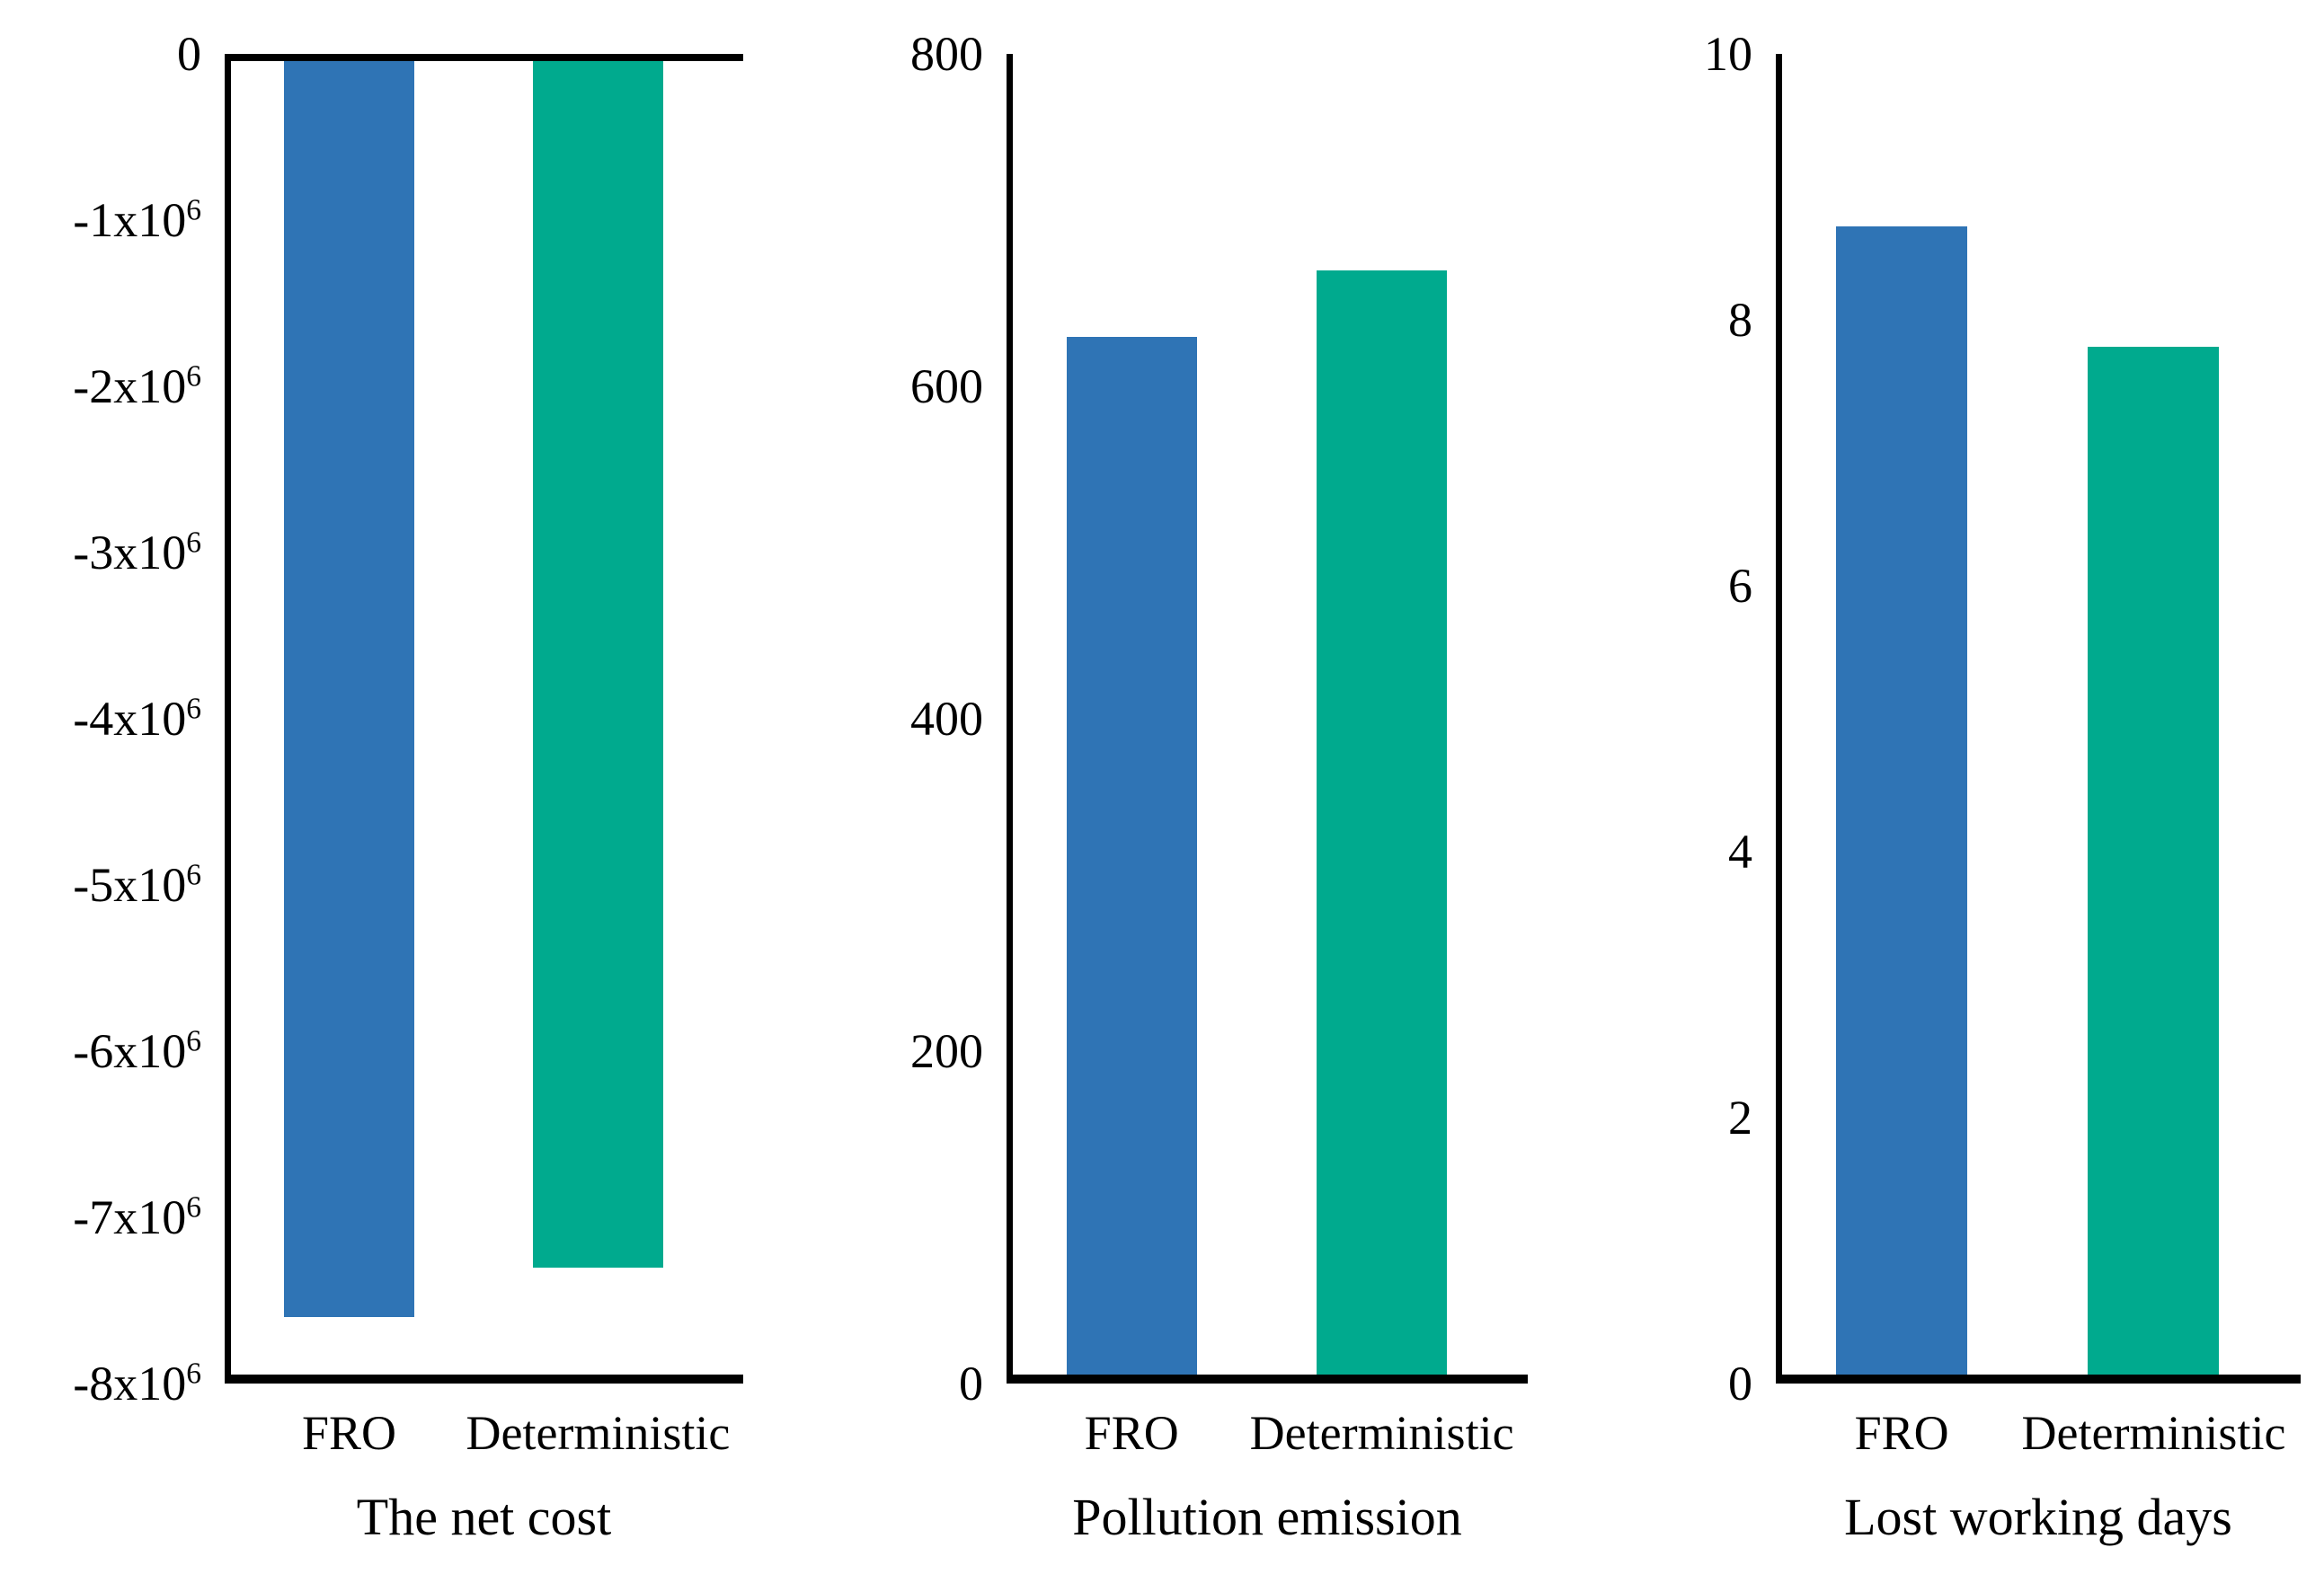  Describe the element at coordinates (1267, 1517) in the screenshot. I see `chart-title: Pollution emission` at that location.